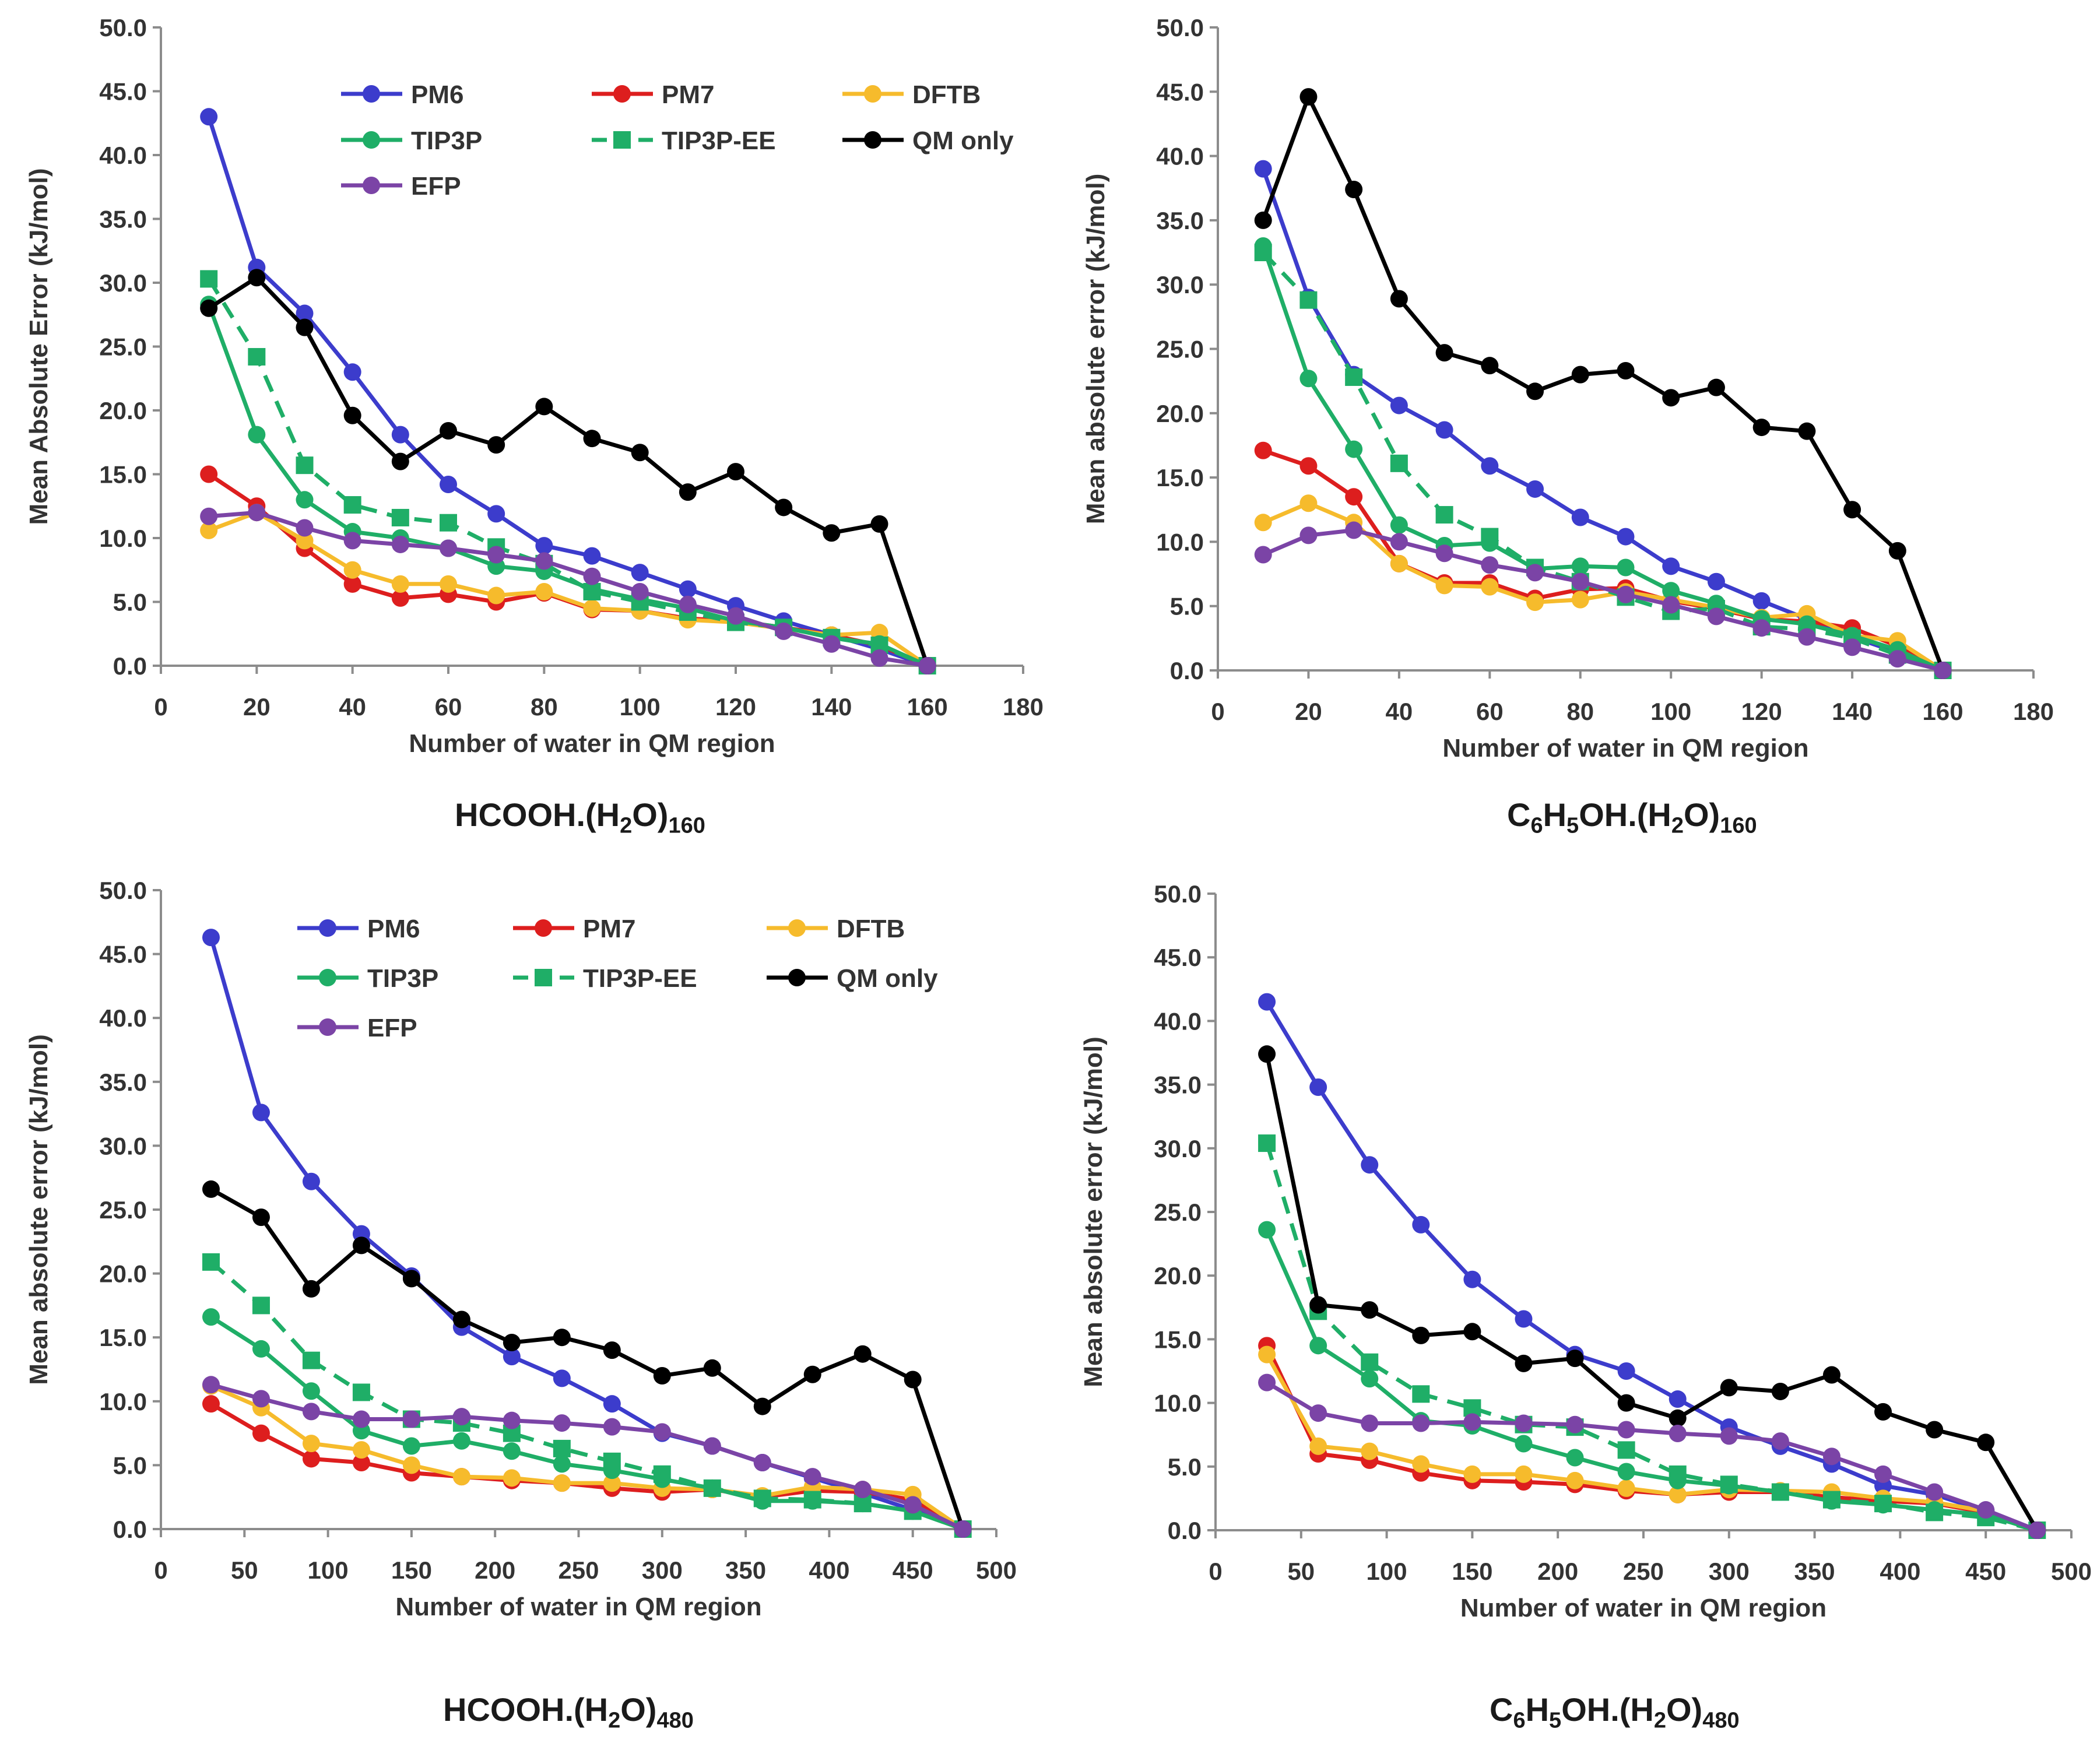  What do you see at coordinates (836, 929) in the screenshot?
I see `legend-item: DFTB` at bounding box center [836, 929].